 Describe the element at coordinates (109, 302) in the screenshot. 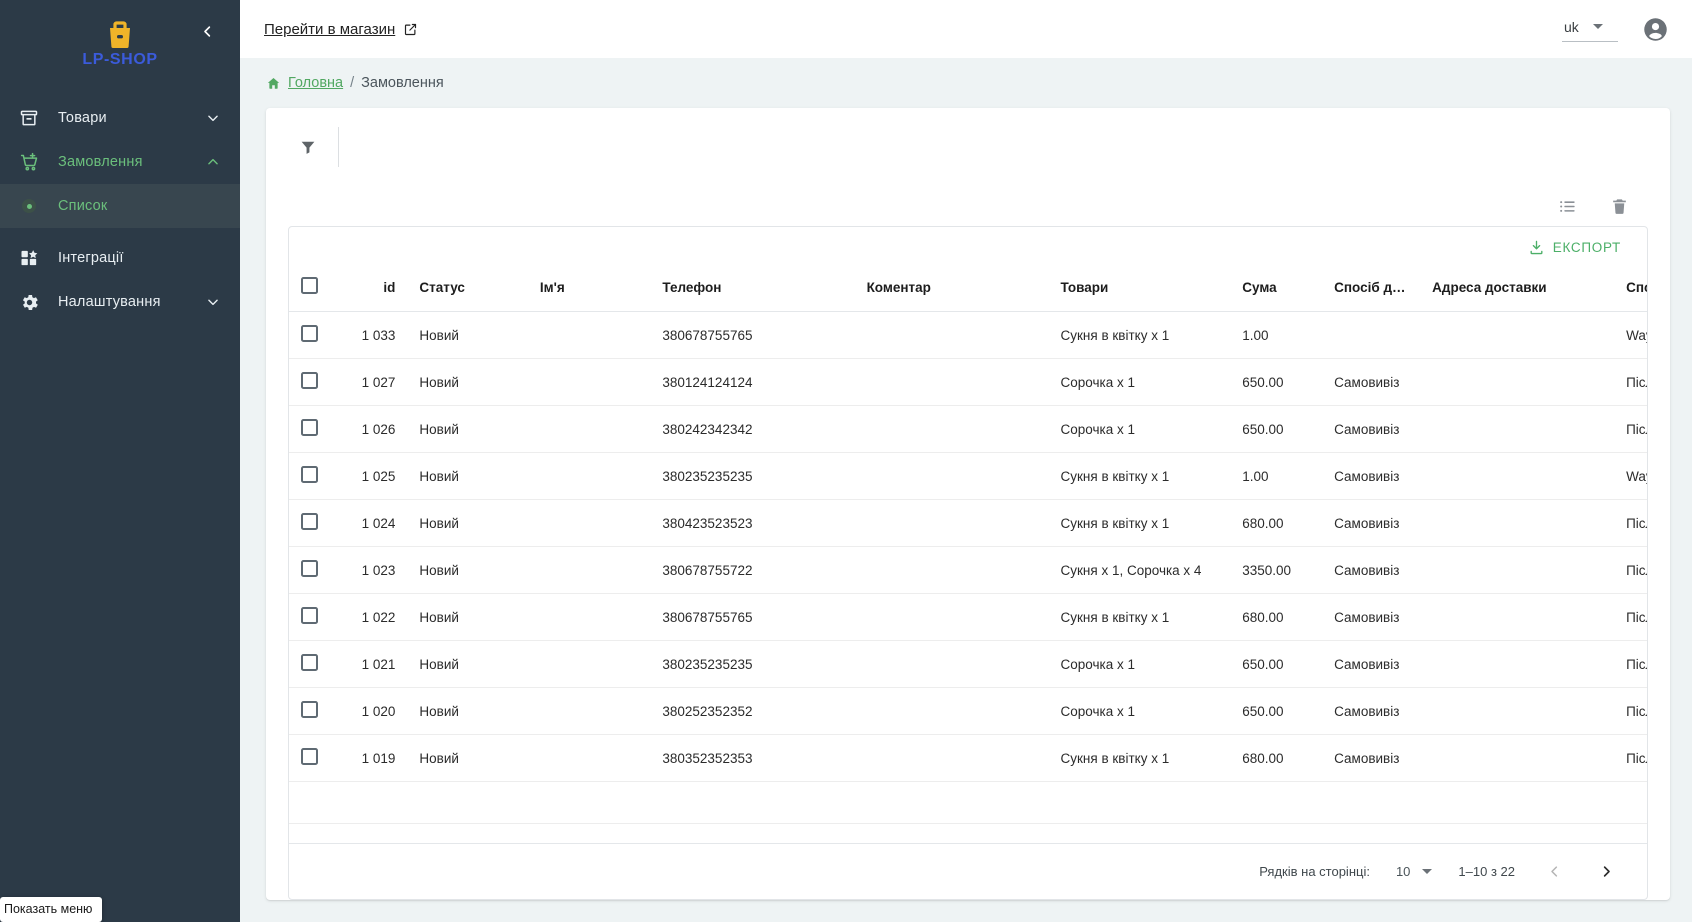

I see `sidebar-item-label: Налаштування` at that location.